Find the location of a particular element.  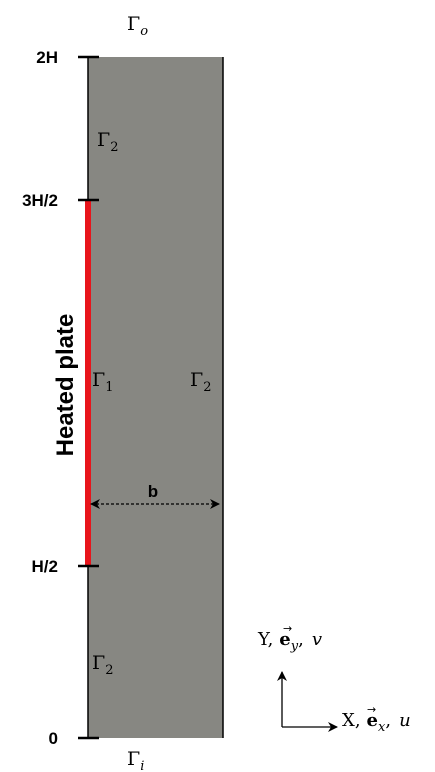

x-axis-label: X, ex, u is located at coordinates (376, 722).